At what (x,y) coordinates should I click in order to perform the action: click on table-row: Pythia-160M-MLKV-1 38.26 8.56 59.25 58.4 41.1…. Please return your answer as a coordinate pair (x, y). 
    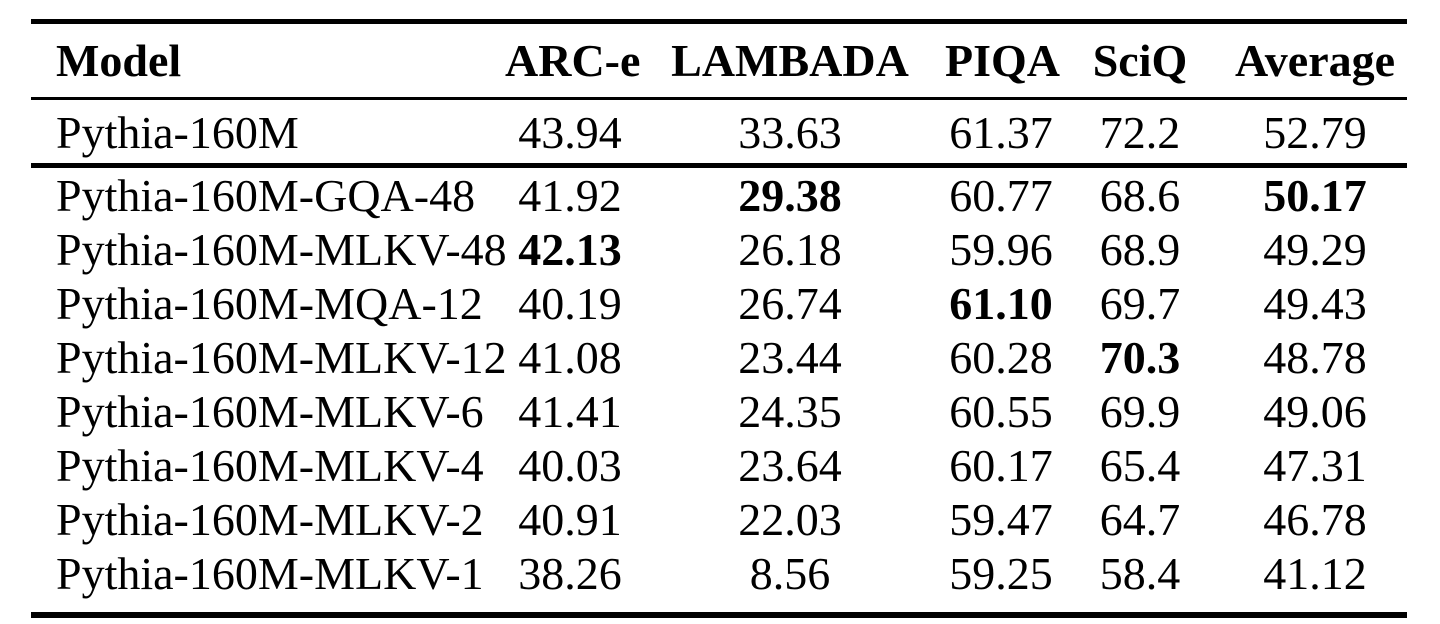
    Looking at the image, I should click on (719, 580).